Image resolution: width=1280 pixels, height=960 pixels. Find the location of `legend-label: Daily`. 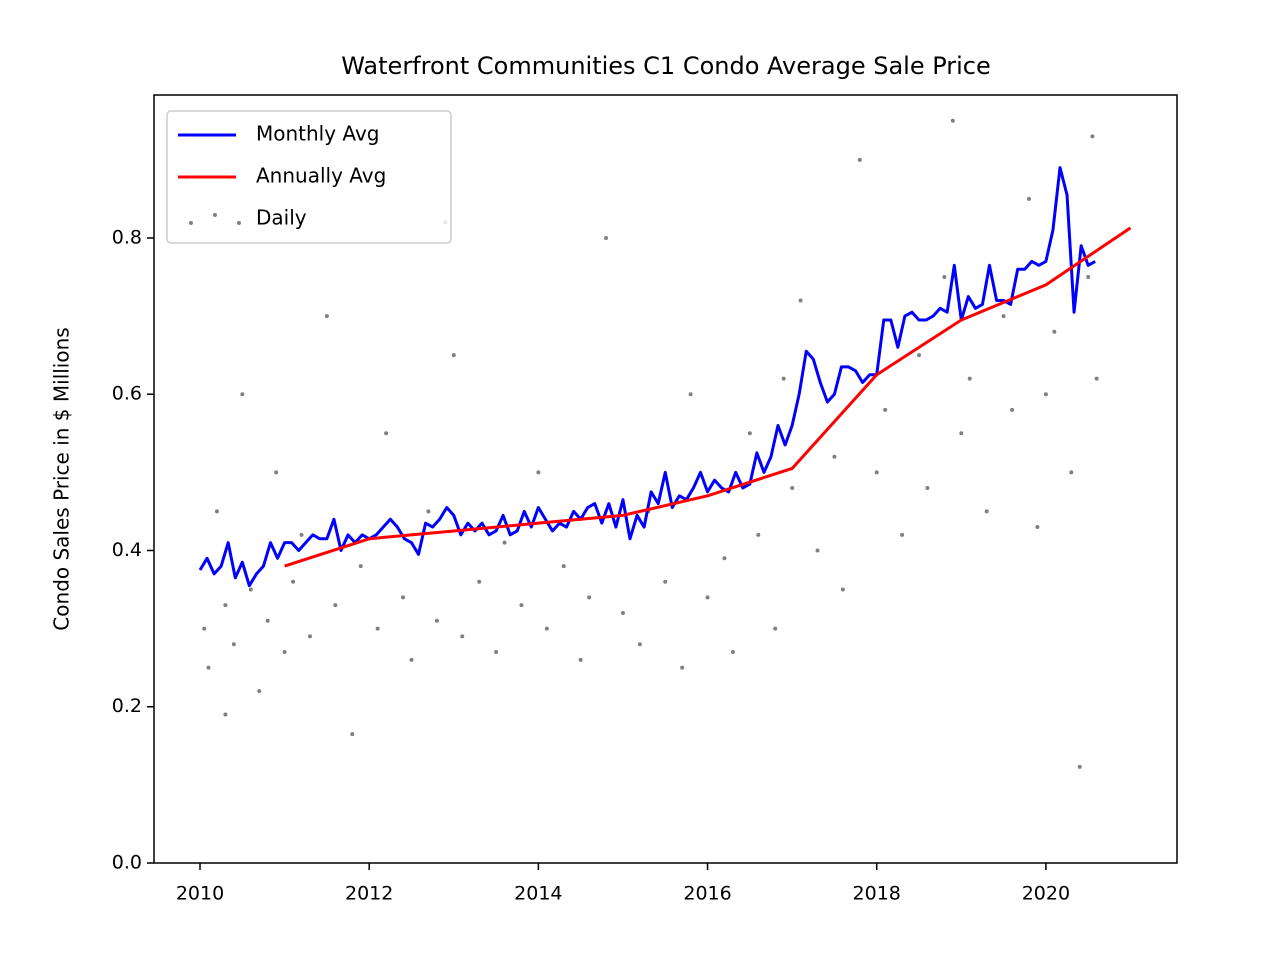

legend-label: Daily is located at coordinates (281, 218).